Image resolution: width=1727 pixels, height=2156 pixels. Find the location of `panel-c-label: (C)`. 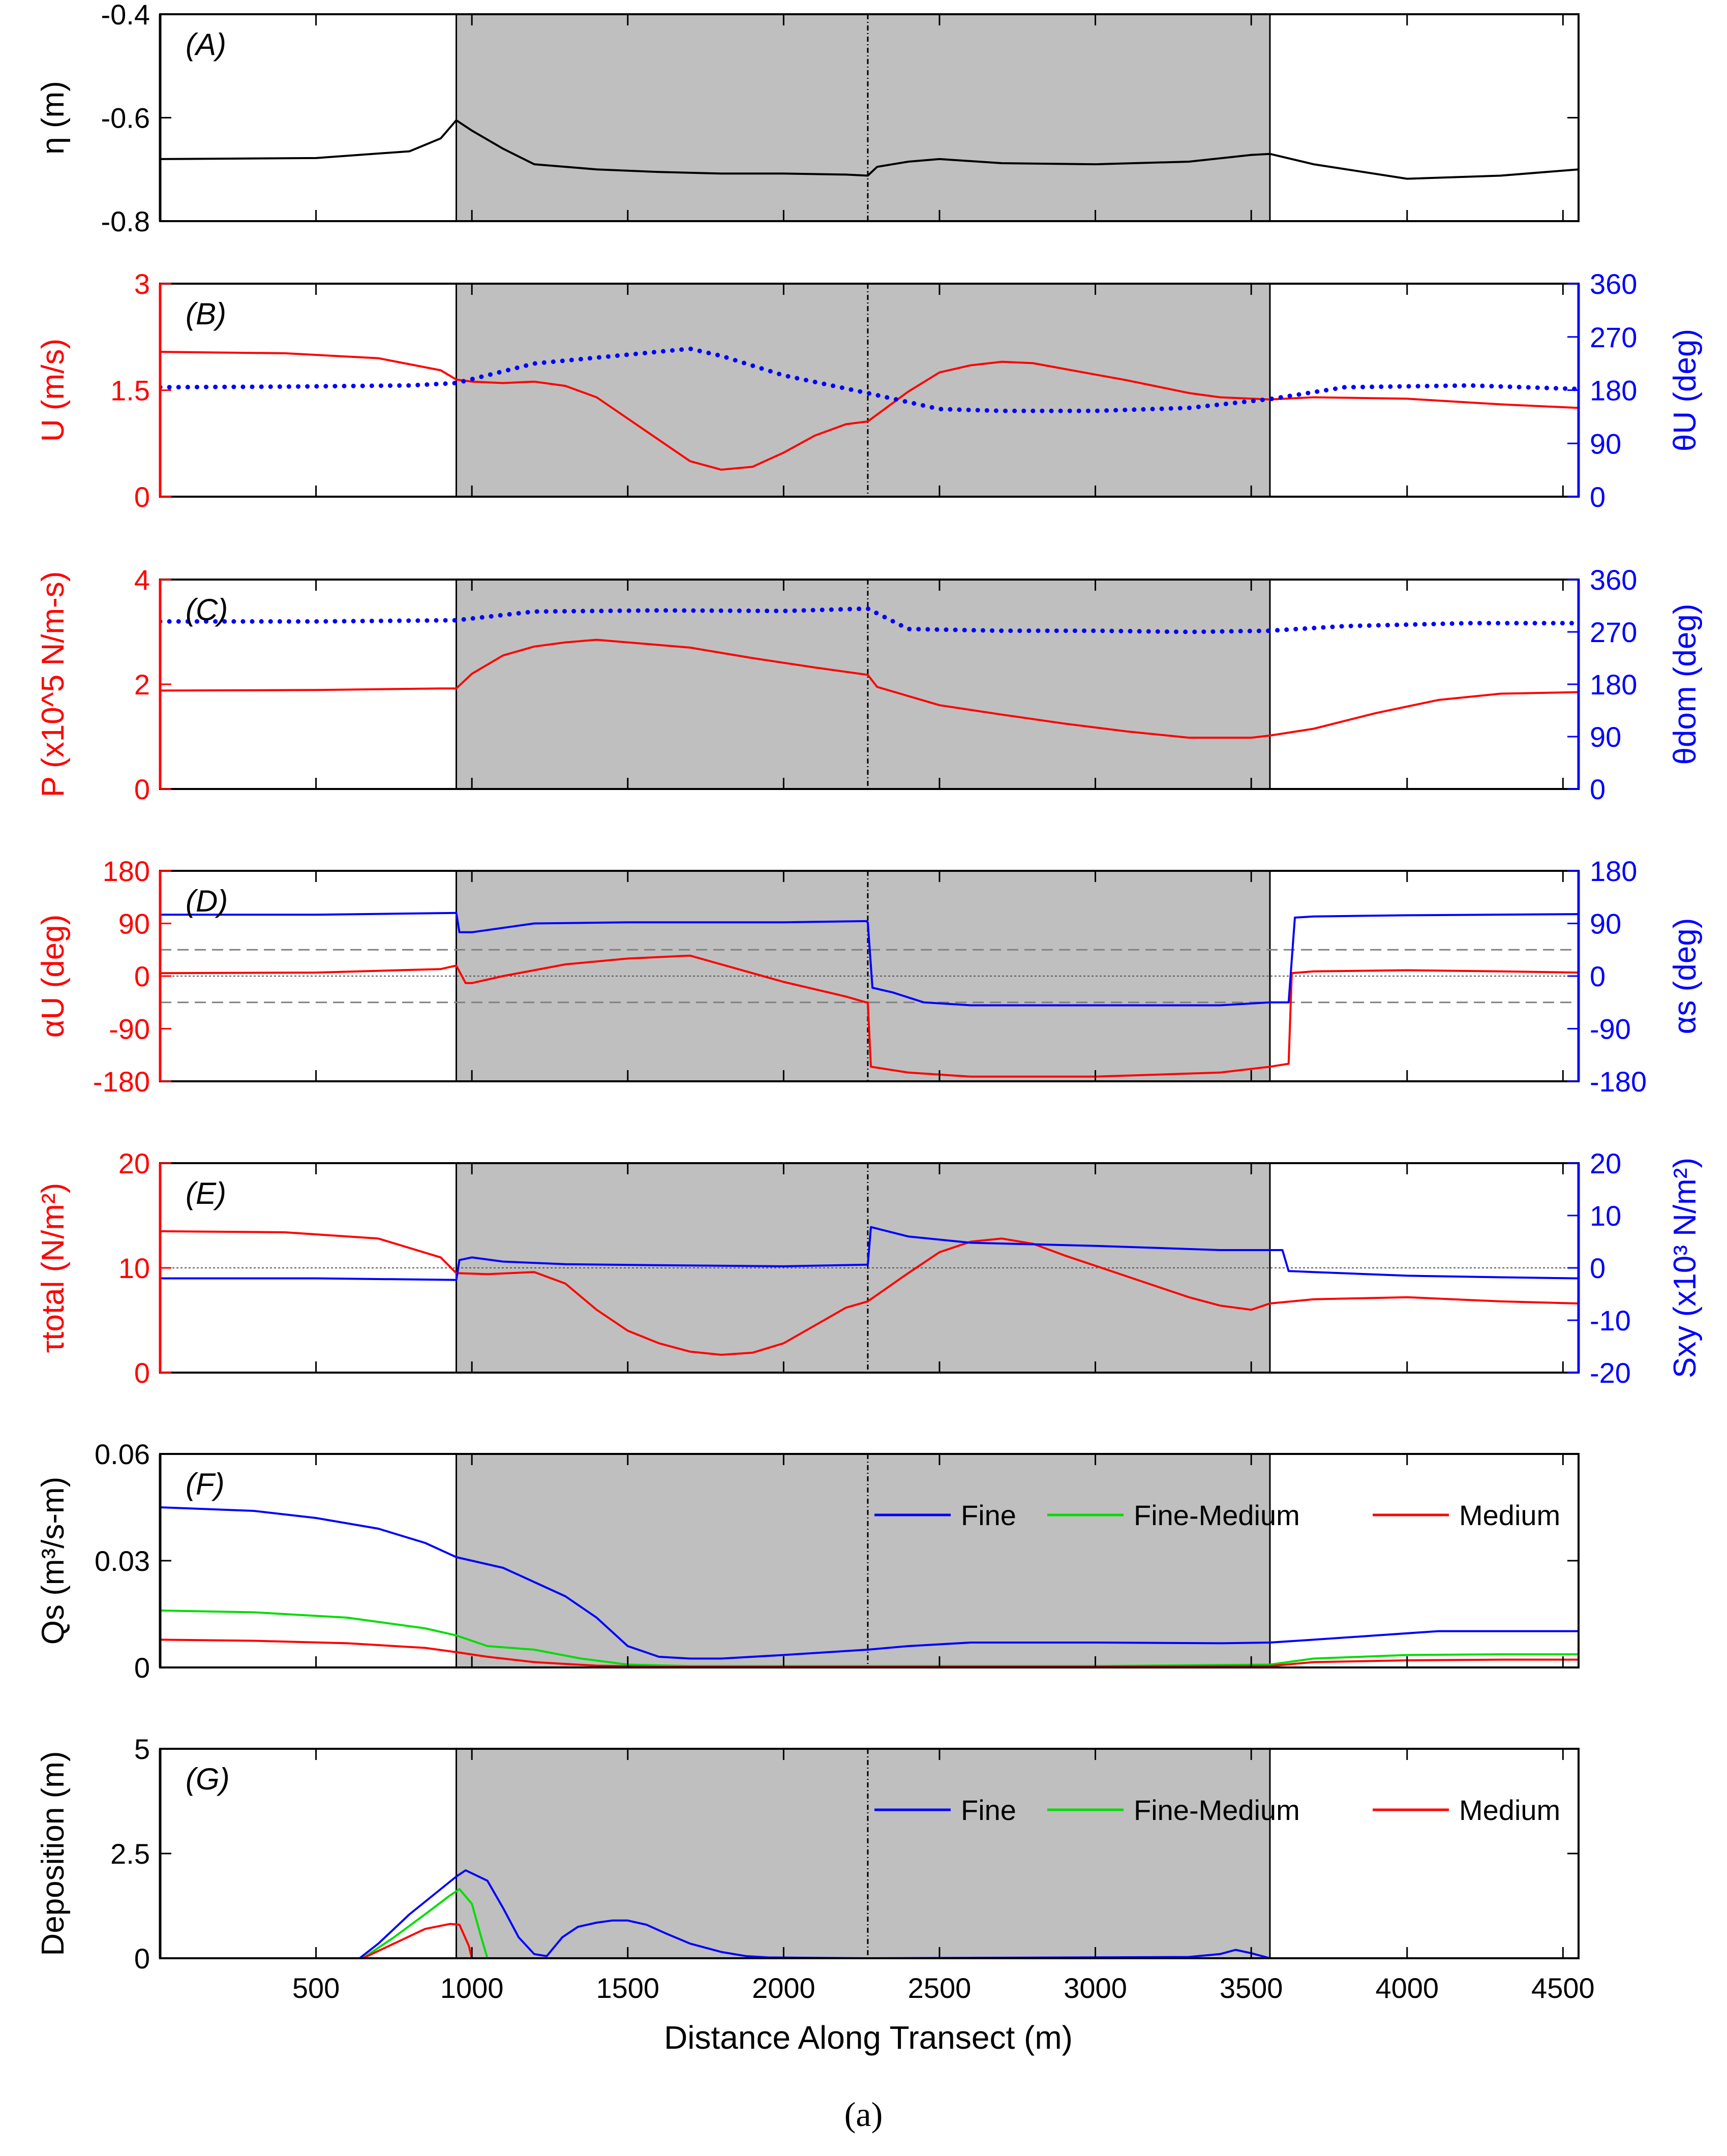

panel-c-label: (C) is located at coordinates (207, 610).